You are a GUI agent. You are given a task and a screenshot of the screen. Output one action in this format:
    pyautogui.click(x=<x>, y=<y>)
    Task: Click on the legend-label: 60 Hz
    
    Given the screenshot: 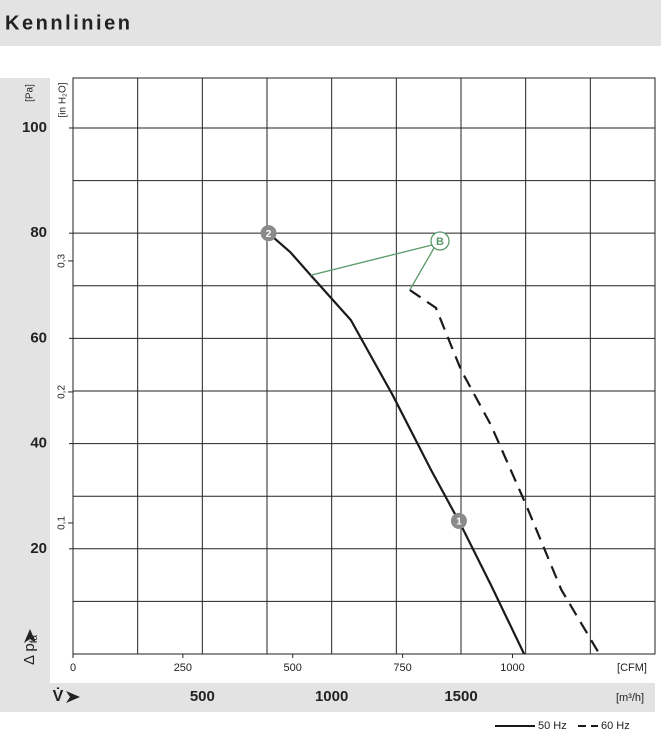 What is the action you would take?
    pyautogui.click(x=615, y=726)
    